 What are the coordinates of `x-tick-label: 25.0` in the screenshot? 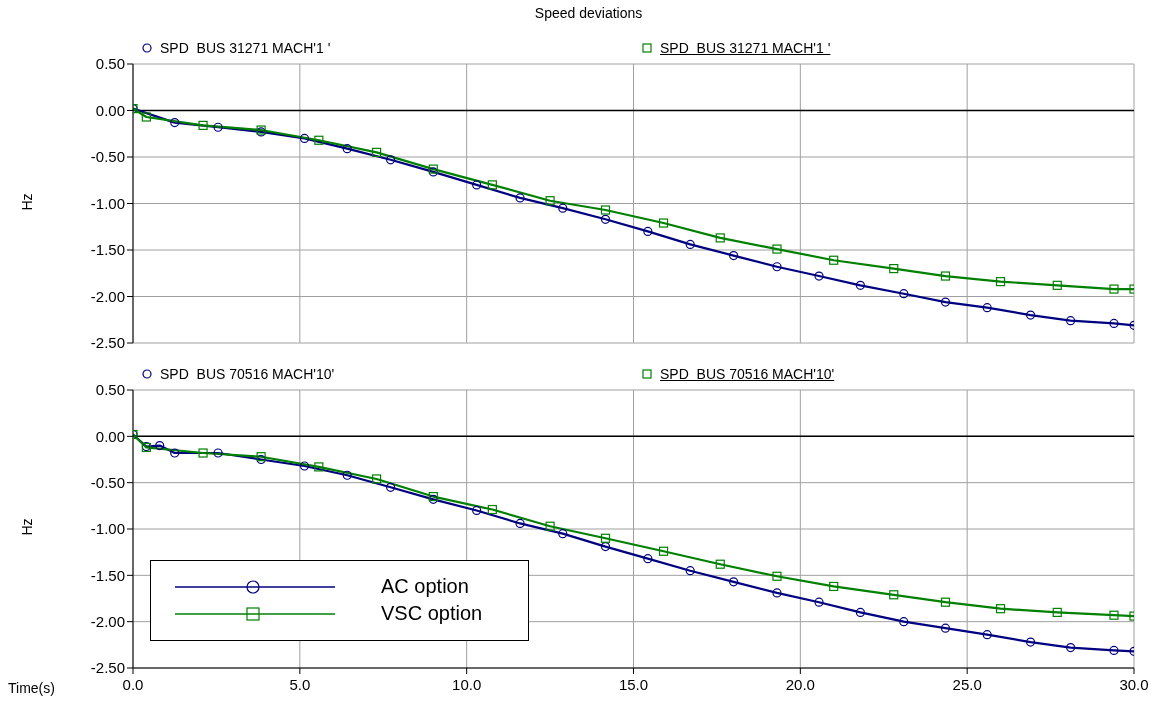 It's located at (967, 684).